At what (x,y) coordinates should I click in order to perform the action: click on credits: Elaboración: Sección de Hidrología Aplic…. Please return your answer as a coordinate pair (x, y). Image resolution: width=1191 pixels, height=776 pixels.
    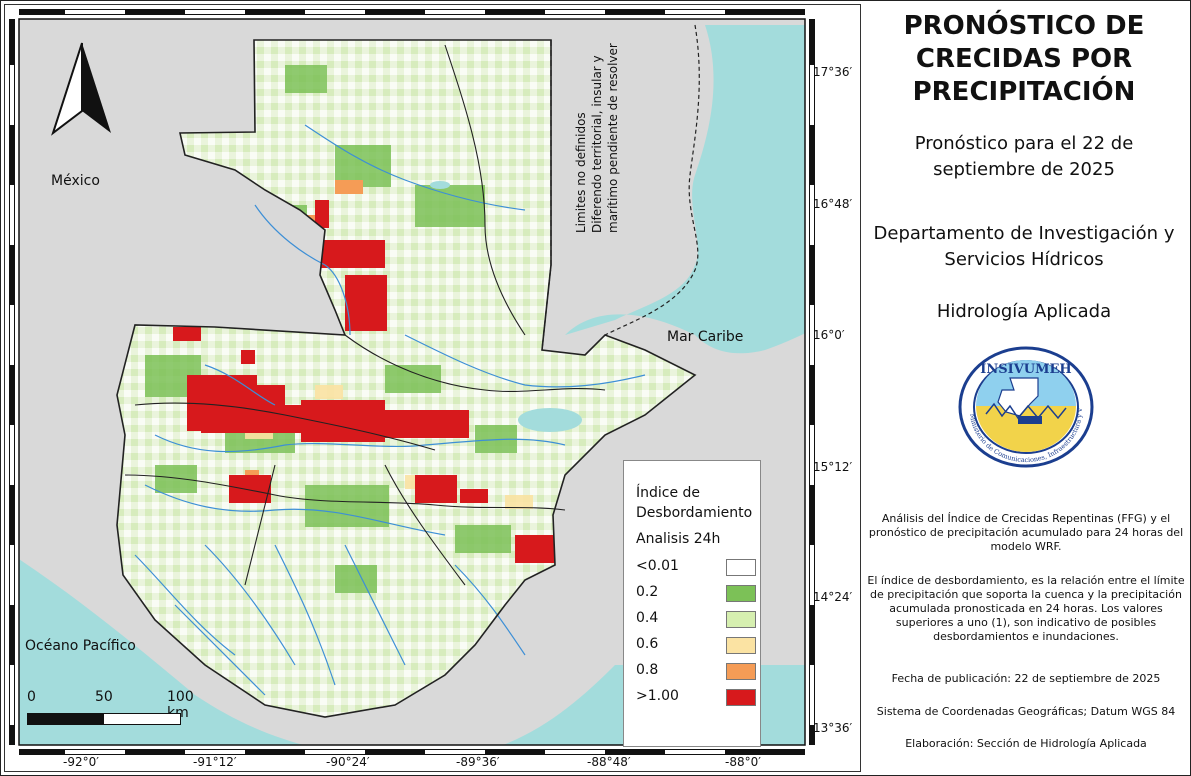
    Looking at the image, I should click on (1026, 743).